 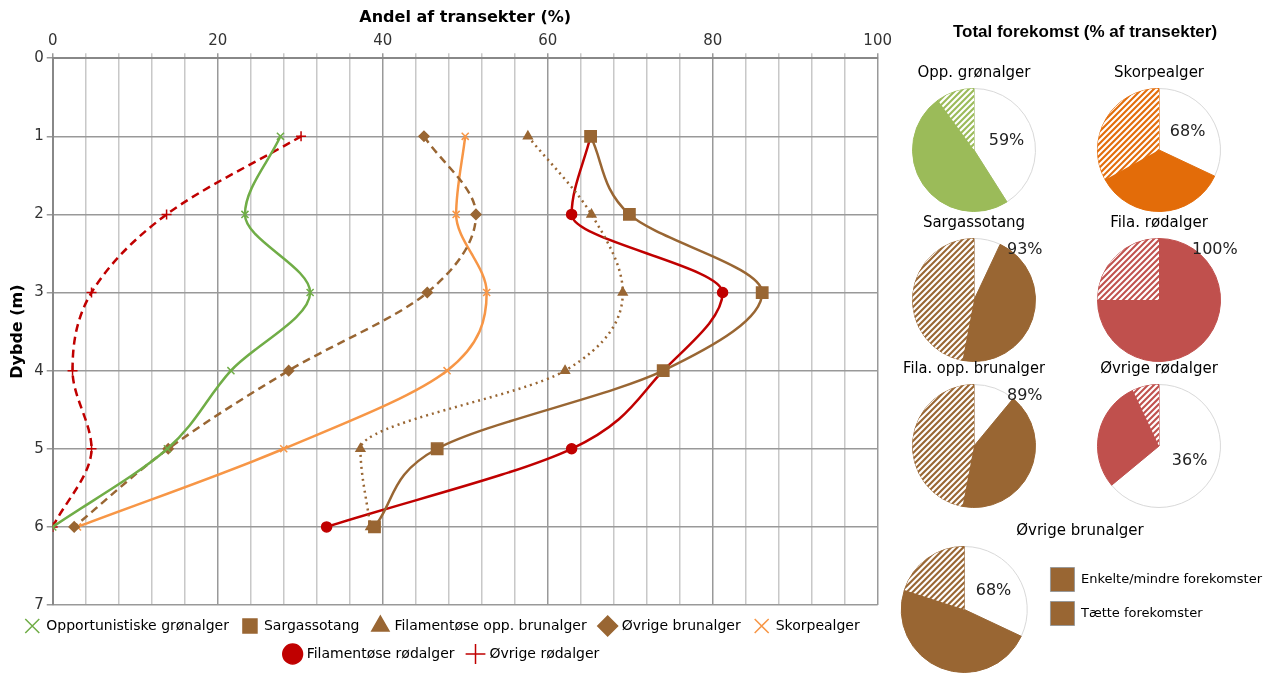 What do you see at coordinates (1024, 394) in the screenshot?
I see `text: 89%` at bounding box center [1024, 394].